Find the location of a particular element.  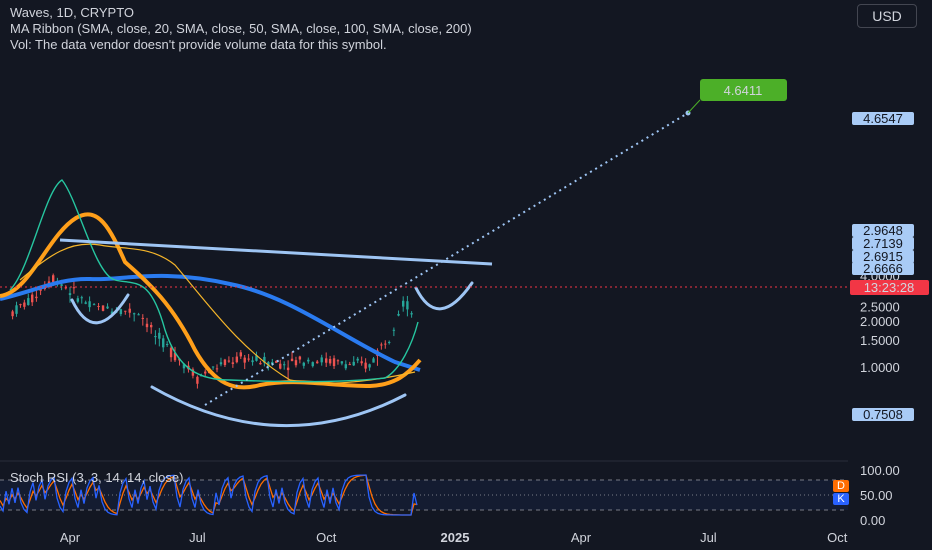

time-axis-label: Apr is located at coordinates (70, 537).